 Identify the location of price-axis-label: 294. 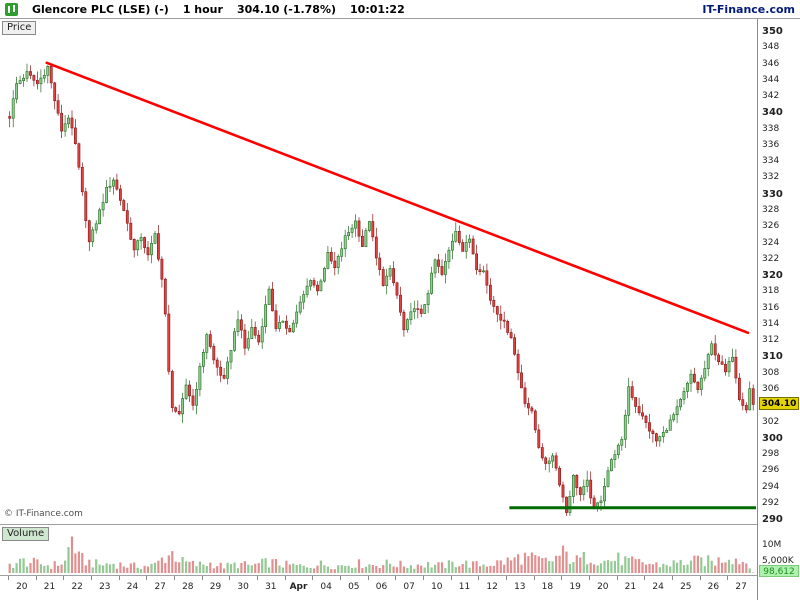
(771, 486).